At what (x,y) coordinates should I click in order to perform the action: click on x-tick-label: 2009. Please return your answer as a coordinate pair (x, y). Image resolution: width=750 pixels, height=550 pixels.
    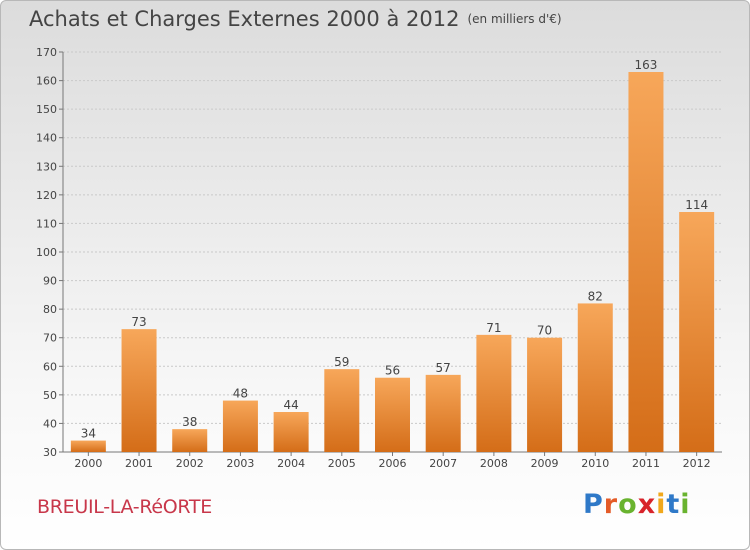
    Looking at the image, I should click on (545, 463).